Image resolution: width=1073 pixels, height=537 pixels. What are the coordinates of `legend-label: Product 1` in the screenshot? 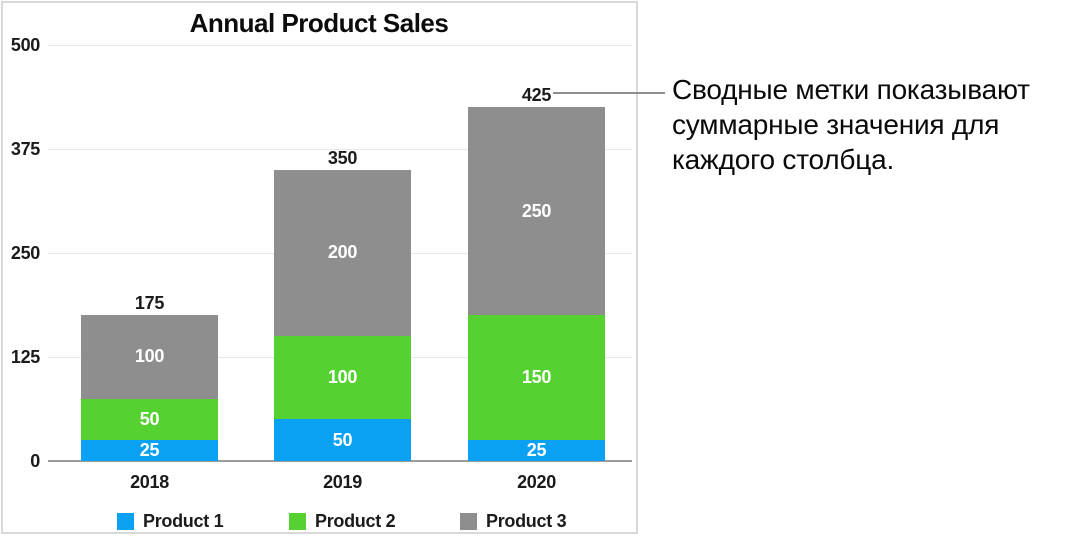 It's located at (183, 521).